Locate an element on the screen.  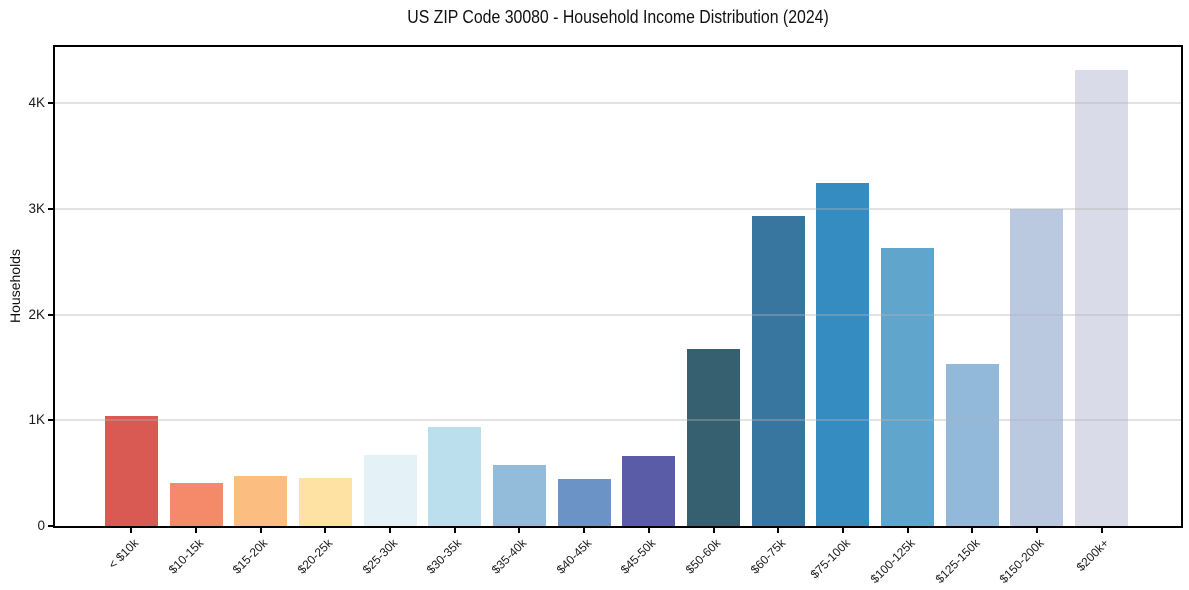
bar-slot: $30-35k is located at coordinates (454, 312).